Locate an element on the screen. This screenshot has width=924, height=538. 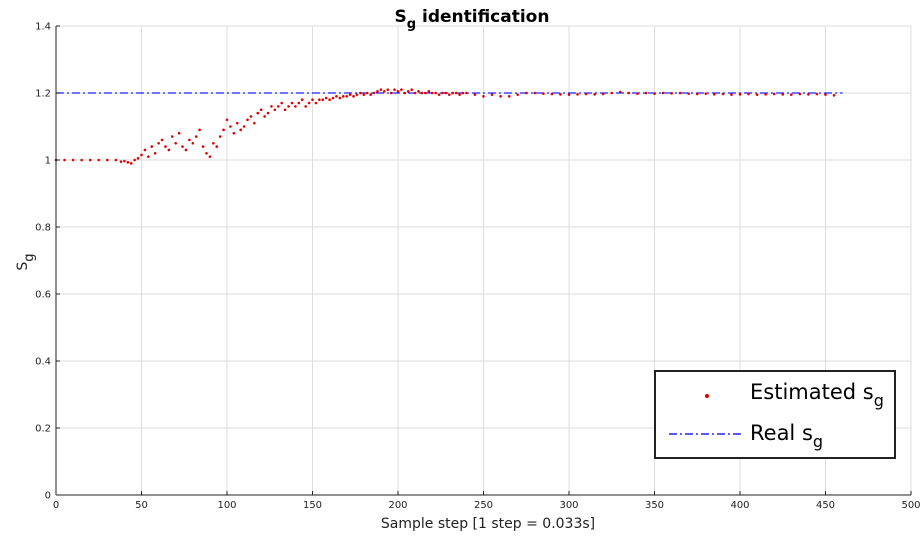
y-tick-label-7: 1.4 is located at coordinates (43, 27).